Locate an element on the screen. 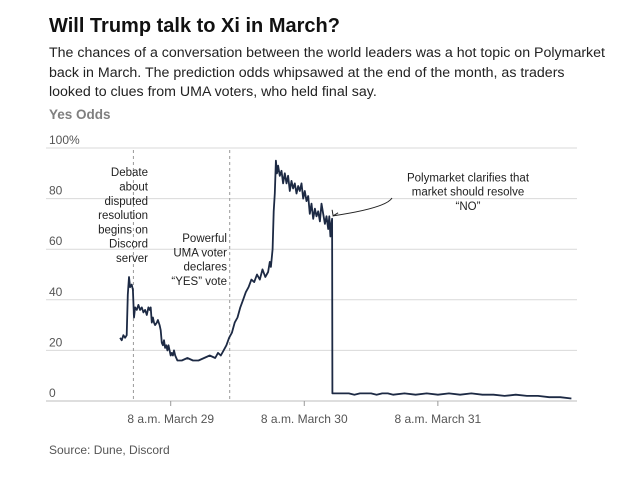 This screenshot has height=477, width=617. chart-title: Will Trump talk to Xi in March? is located at coordinates (194, 26).